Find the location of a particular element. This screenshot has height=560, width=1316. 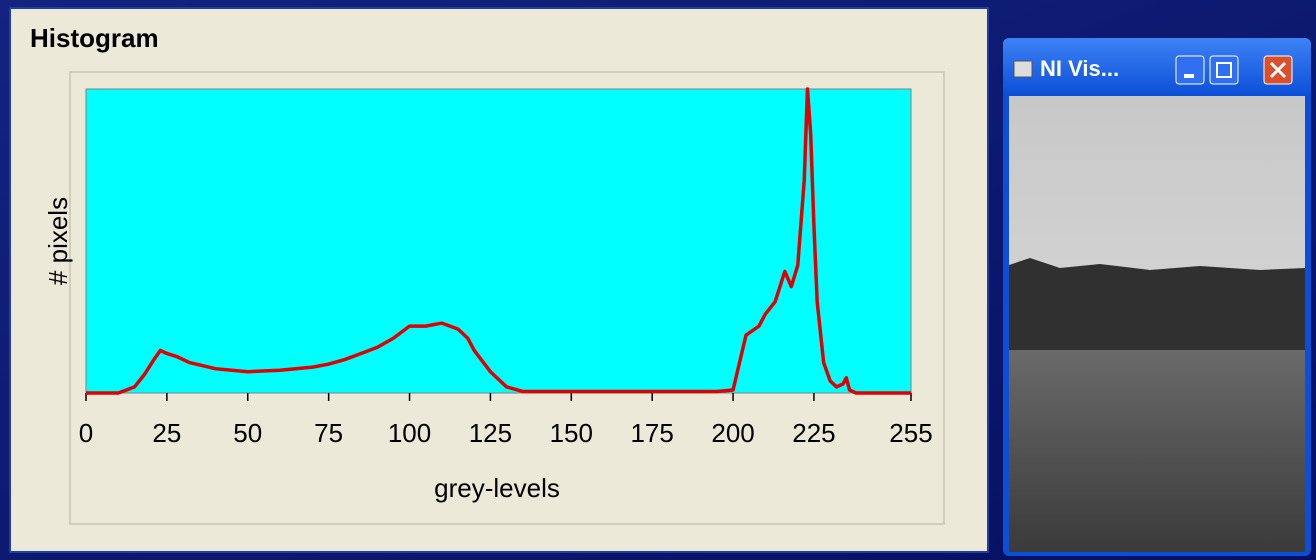

image-trees is located at coordinates (1157, 304).